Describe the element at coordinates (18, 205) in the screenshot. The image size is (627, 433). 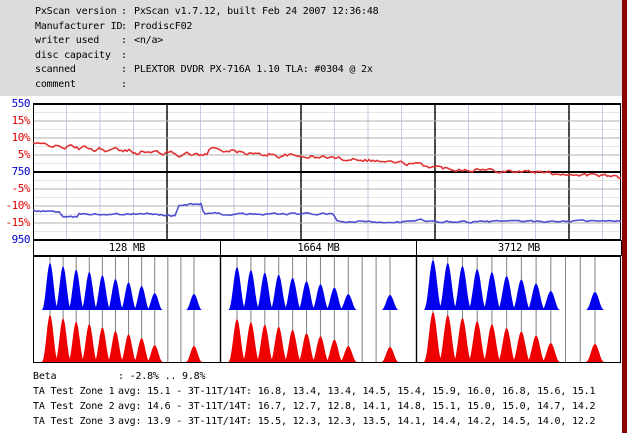
I see `y-axis-label: -10%` at that location.